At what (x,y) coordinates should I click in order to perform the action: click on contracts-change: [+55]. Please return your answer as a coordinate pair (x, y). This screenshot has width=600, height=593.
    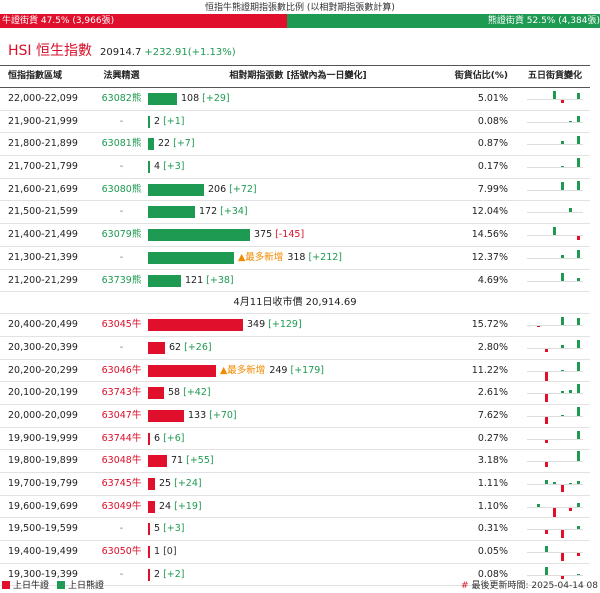
    Looking at the image, I should click on (200, 461).